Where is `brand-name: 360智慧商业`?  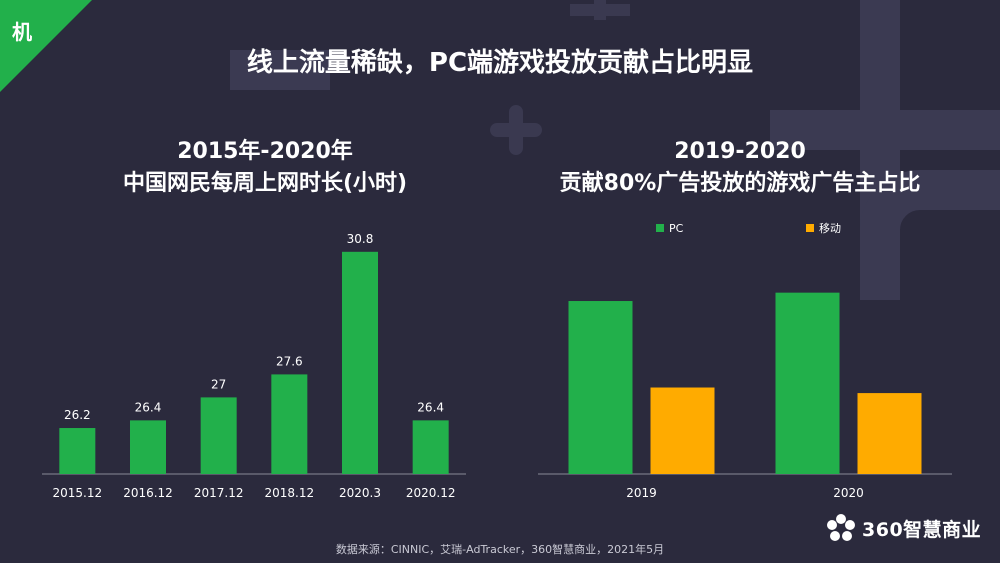 brand-name: 360智慧商业 is located at coordinates (922, 529).